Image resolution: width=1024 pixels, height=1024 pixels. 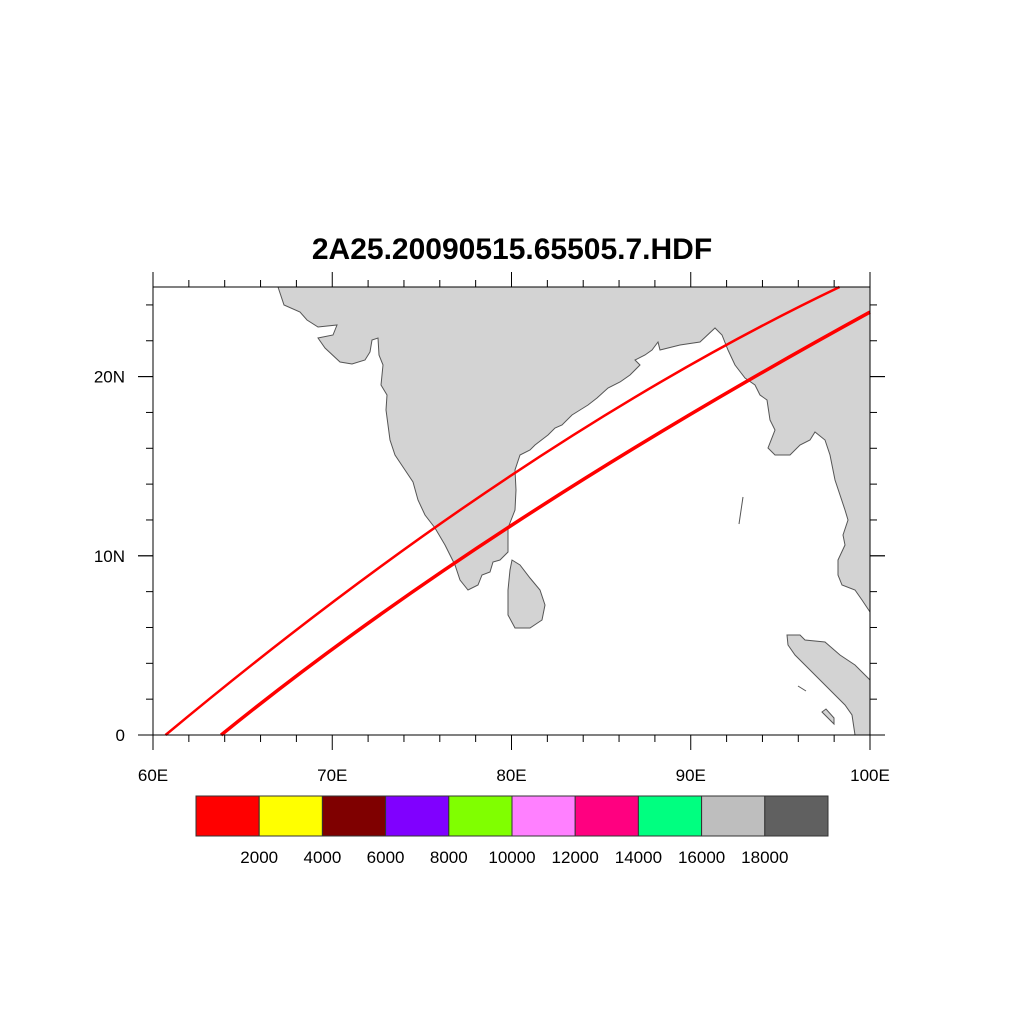 I want to click on land-nicobar, so click(x=802, y=688).